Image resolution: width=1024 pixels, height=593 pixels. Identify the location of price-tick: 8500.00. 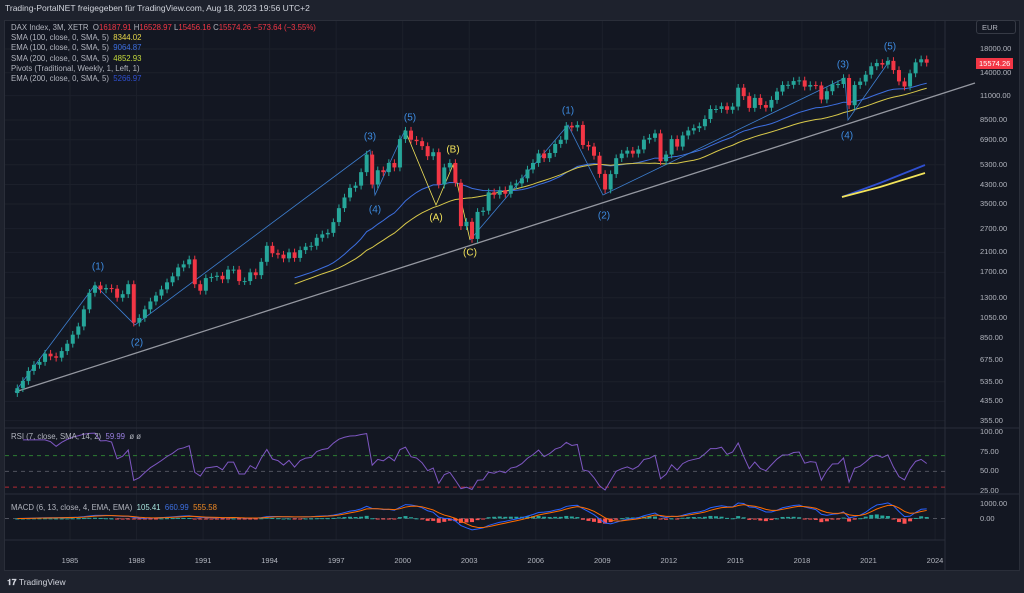
(994, 120).